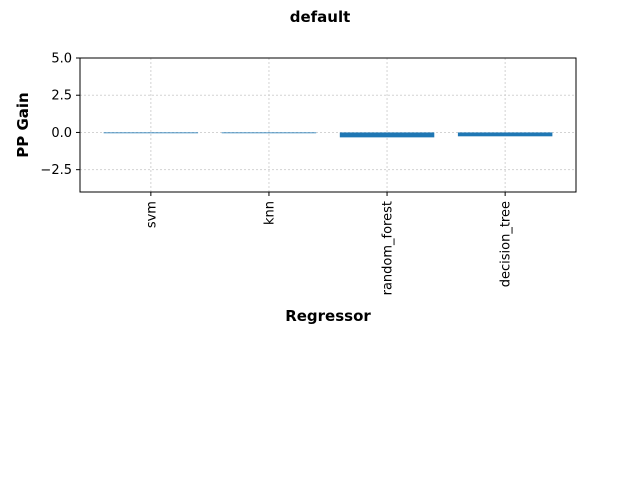  What do you see at coordinates (151, 133) in the screenshot?
I see `bar-svm` at bounding box center [151, 133].